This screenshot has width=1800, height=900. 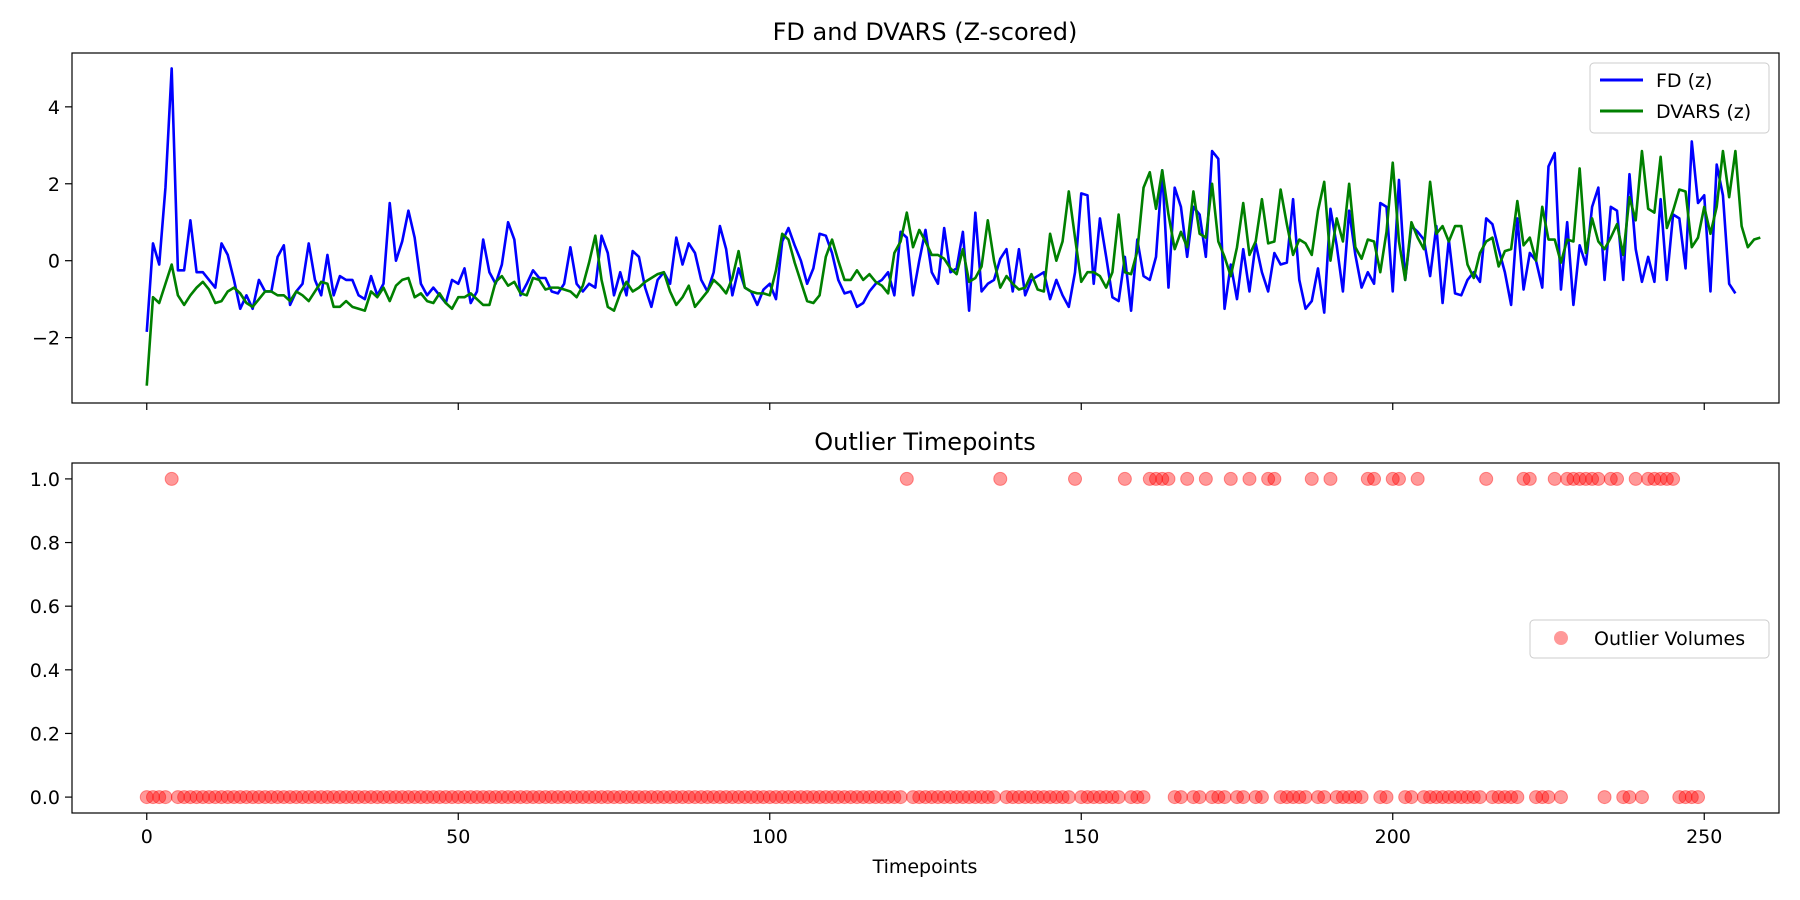 What do you see at coordinates (925, 32) in the screenshot?
I see `chart-title: FD and DVARS (Z-scored)` at bounding box center [925, 32].